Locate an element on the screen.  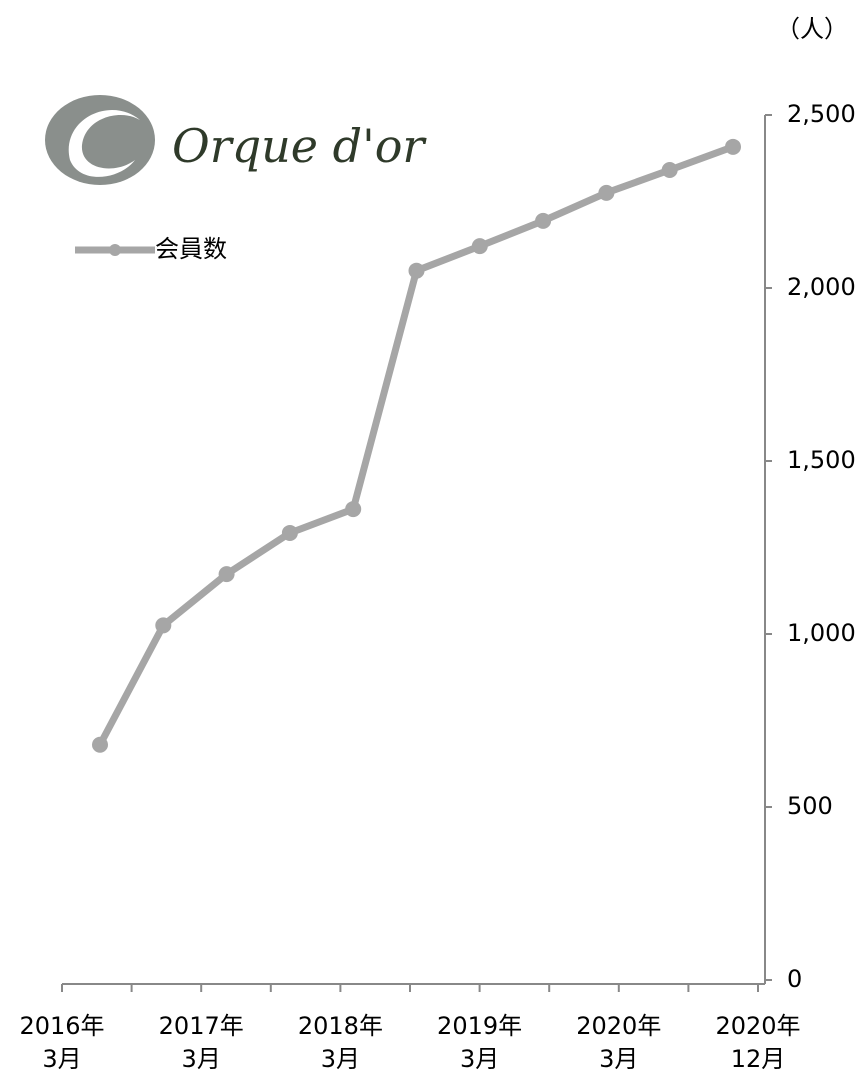
x-tick-label: 2018年 is located at coordinates (340, 1026).